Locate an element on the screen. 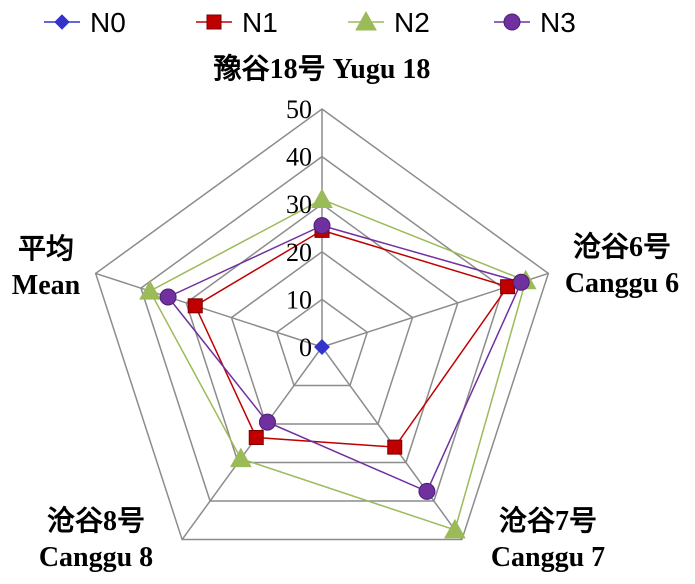 The image size is (695, 584). radial-tick-labels: 0 10 20 30 40 50 is located at coordinates (299, 228).